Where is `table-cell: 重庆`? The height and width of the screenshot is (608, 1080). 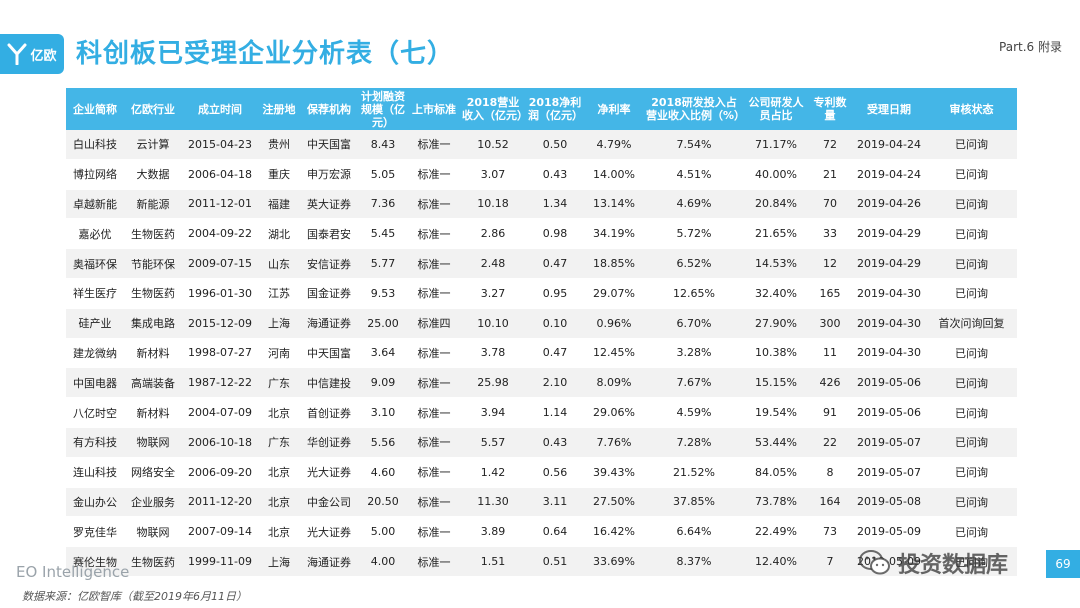 table-cell: 重庆 is located at coordinates (279, 174).